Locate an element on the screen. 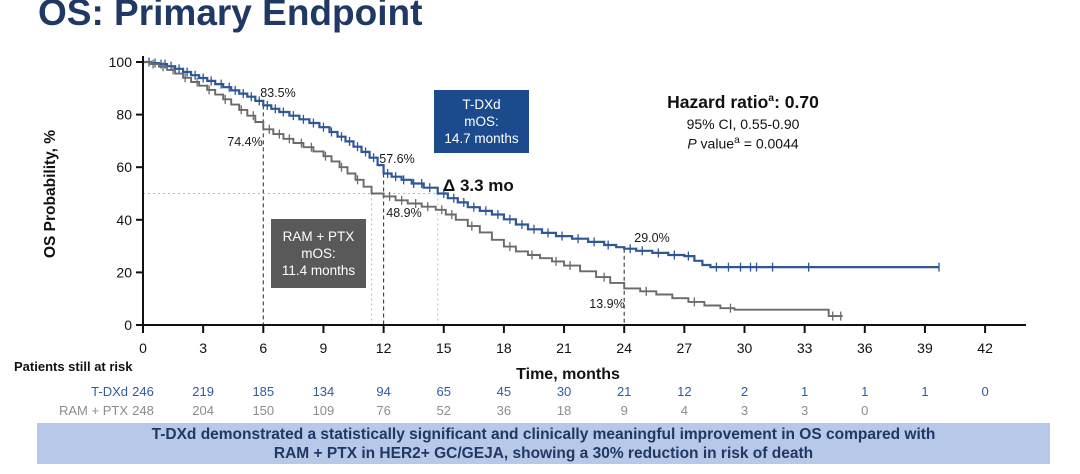  risk-count: 21 is located at coordinates (624, 391).